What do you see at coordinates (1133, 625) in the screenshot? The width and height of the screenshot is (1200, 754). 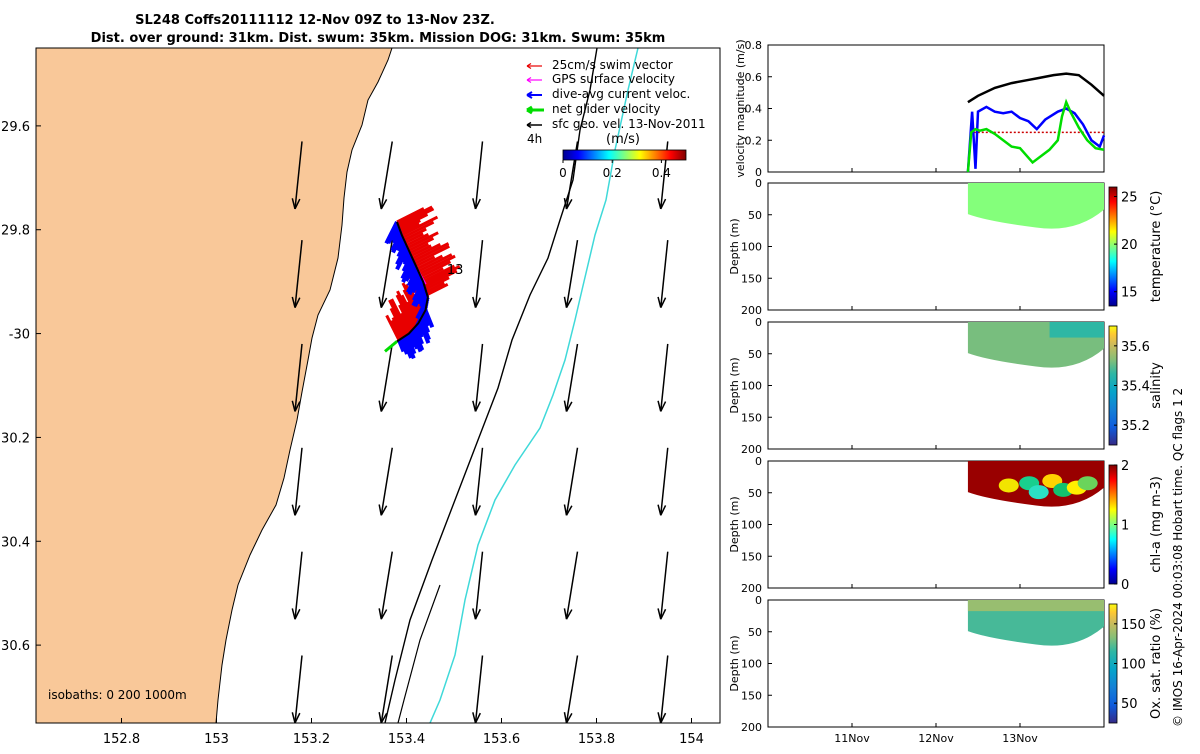 I see `section-colorbar-tick-label: 150` at bounding box center [1133, 625].